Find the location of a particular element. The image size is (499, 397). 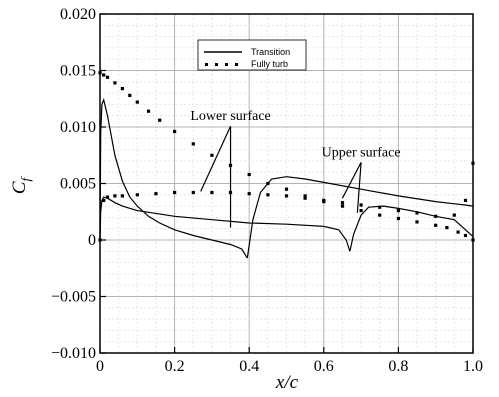

y-tick-label: 0.010 is located at coordinates (78, 127).